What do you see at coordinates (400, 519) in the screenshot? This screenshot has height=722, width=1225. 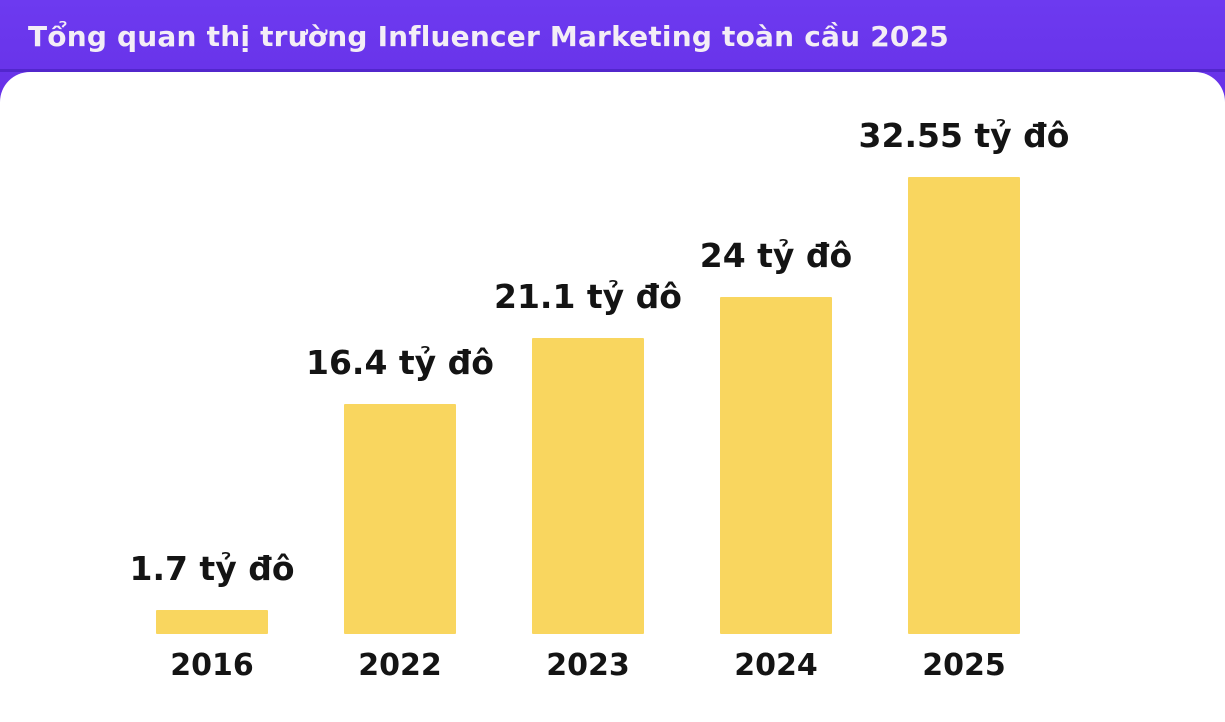 I see `bar-2022` at bounding box center [400, 519].